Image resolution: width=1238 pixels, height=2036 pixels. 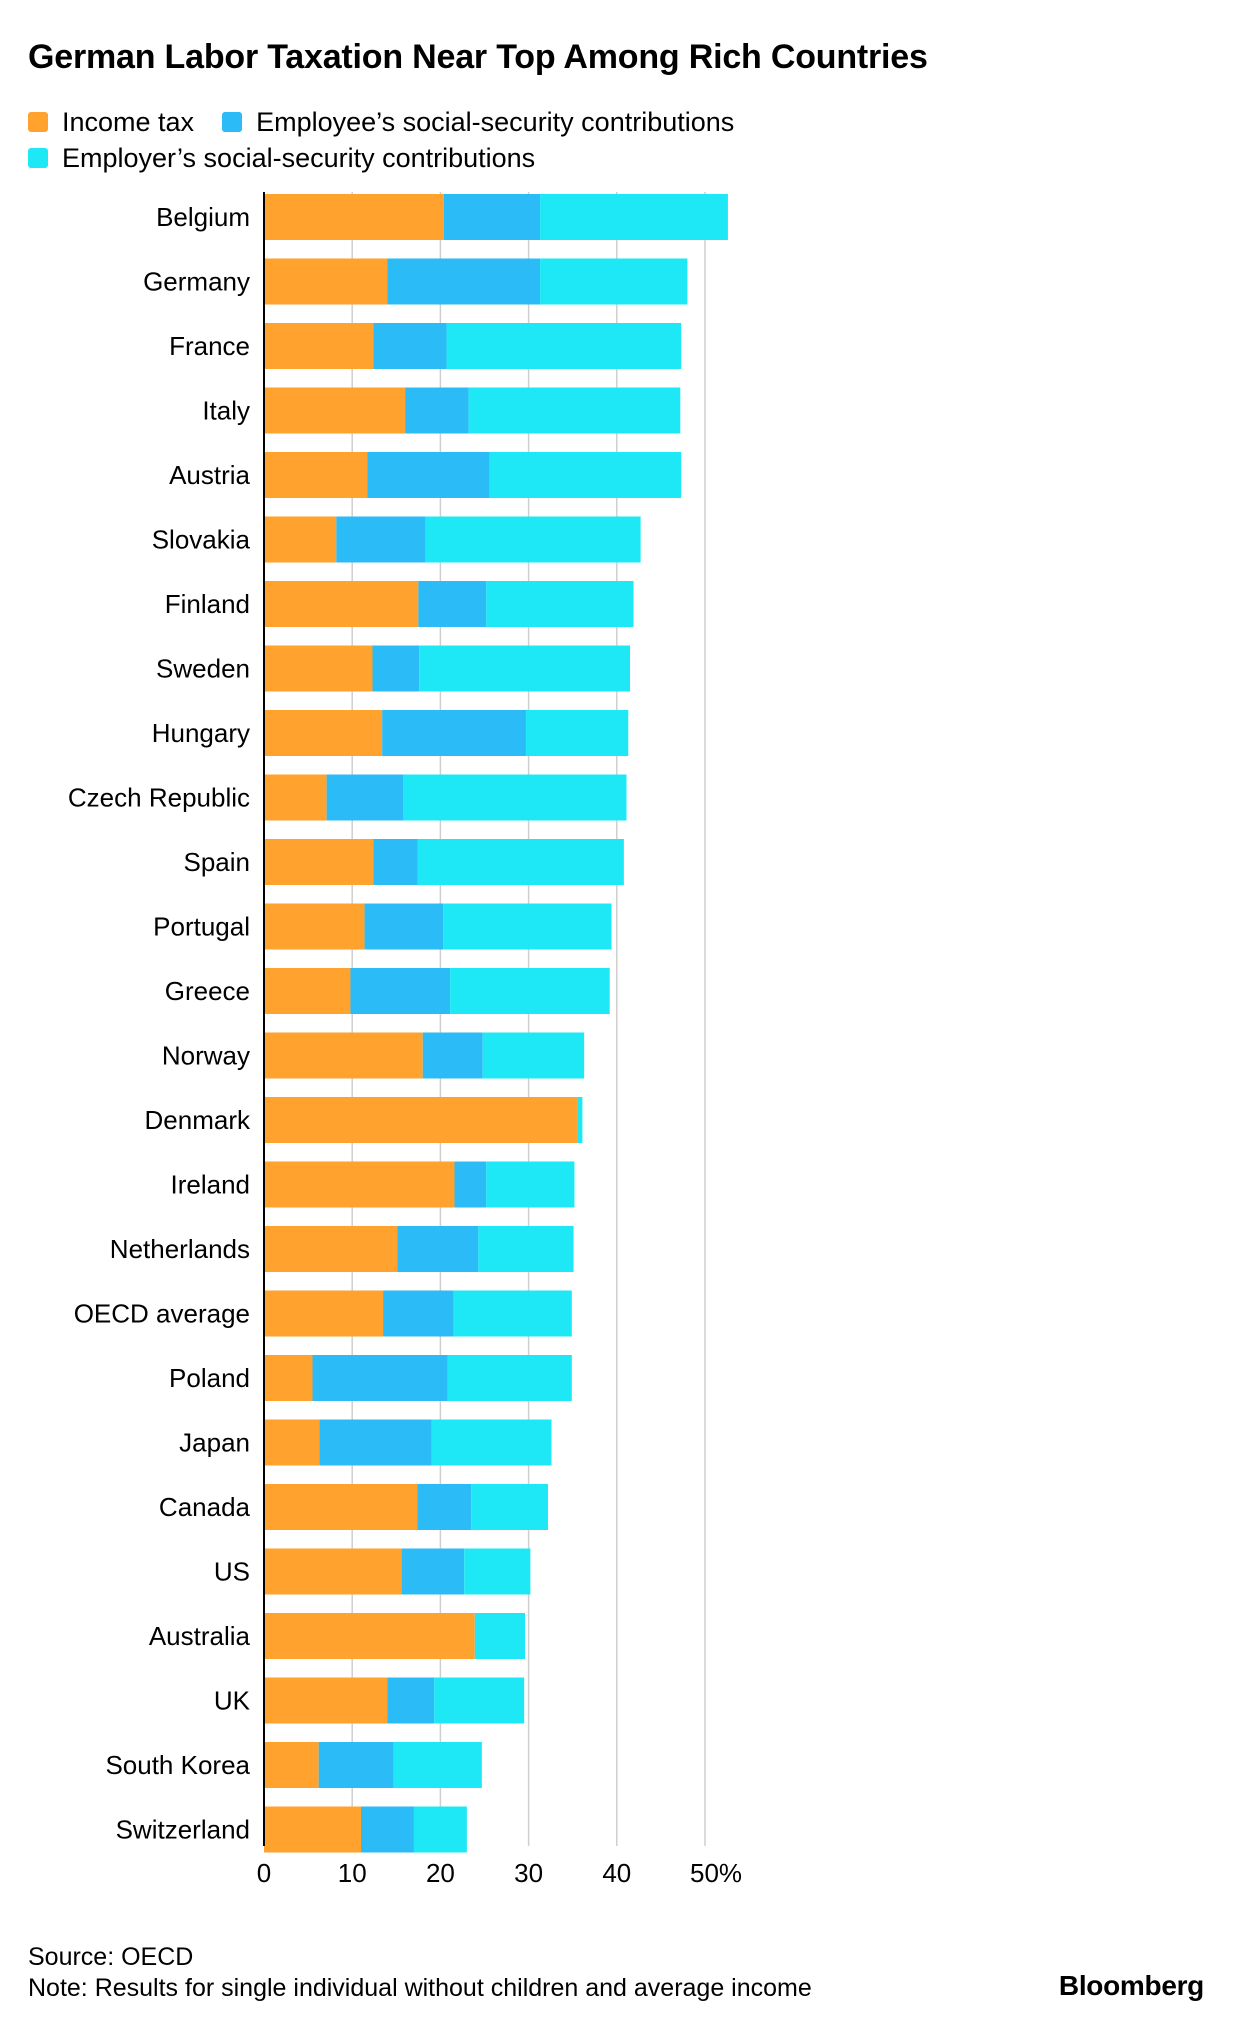 I want to click on category-label-japan: Japan, so click(x=214, y=1443).